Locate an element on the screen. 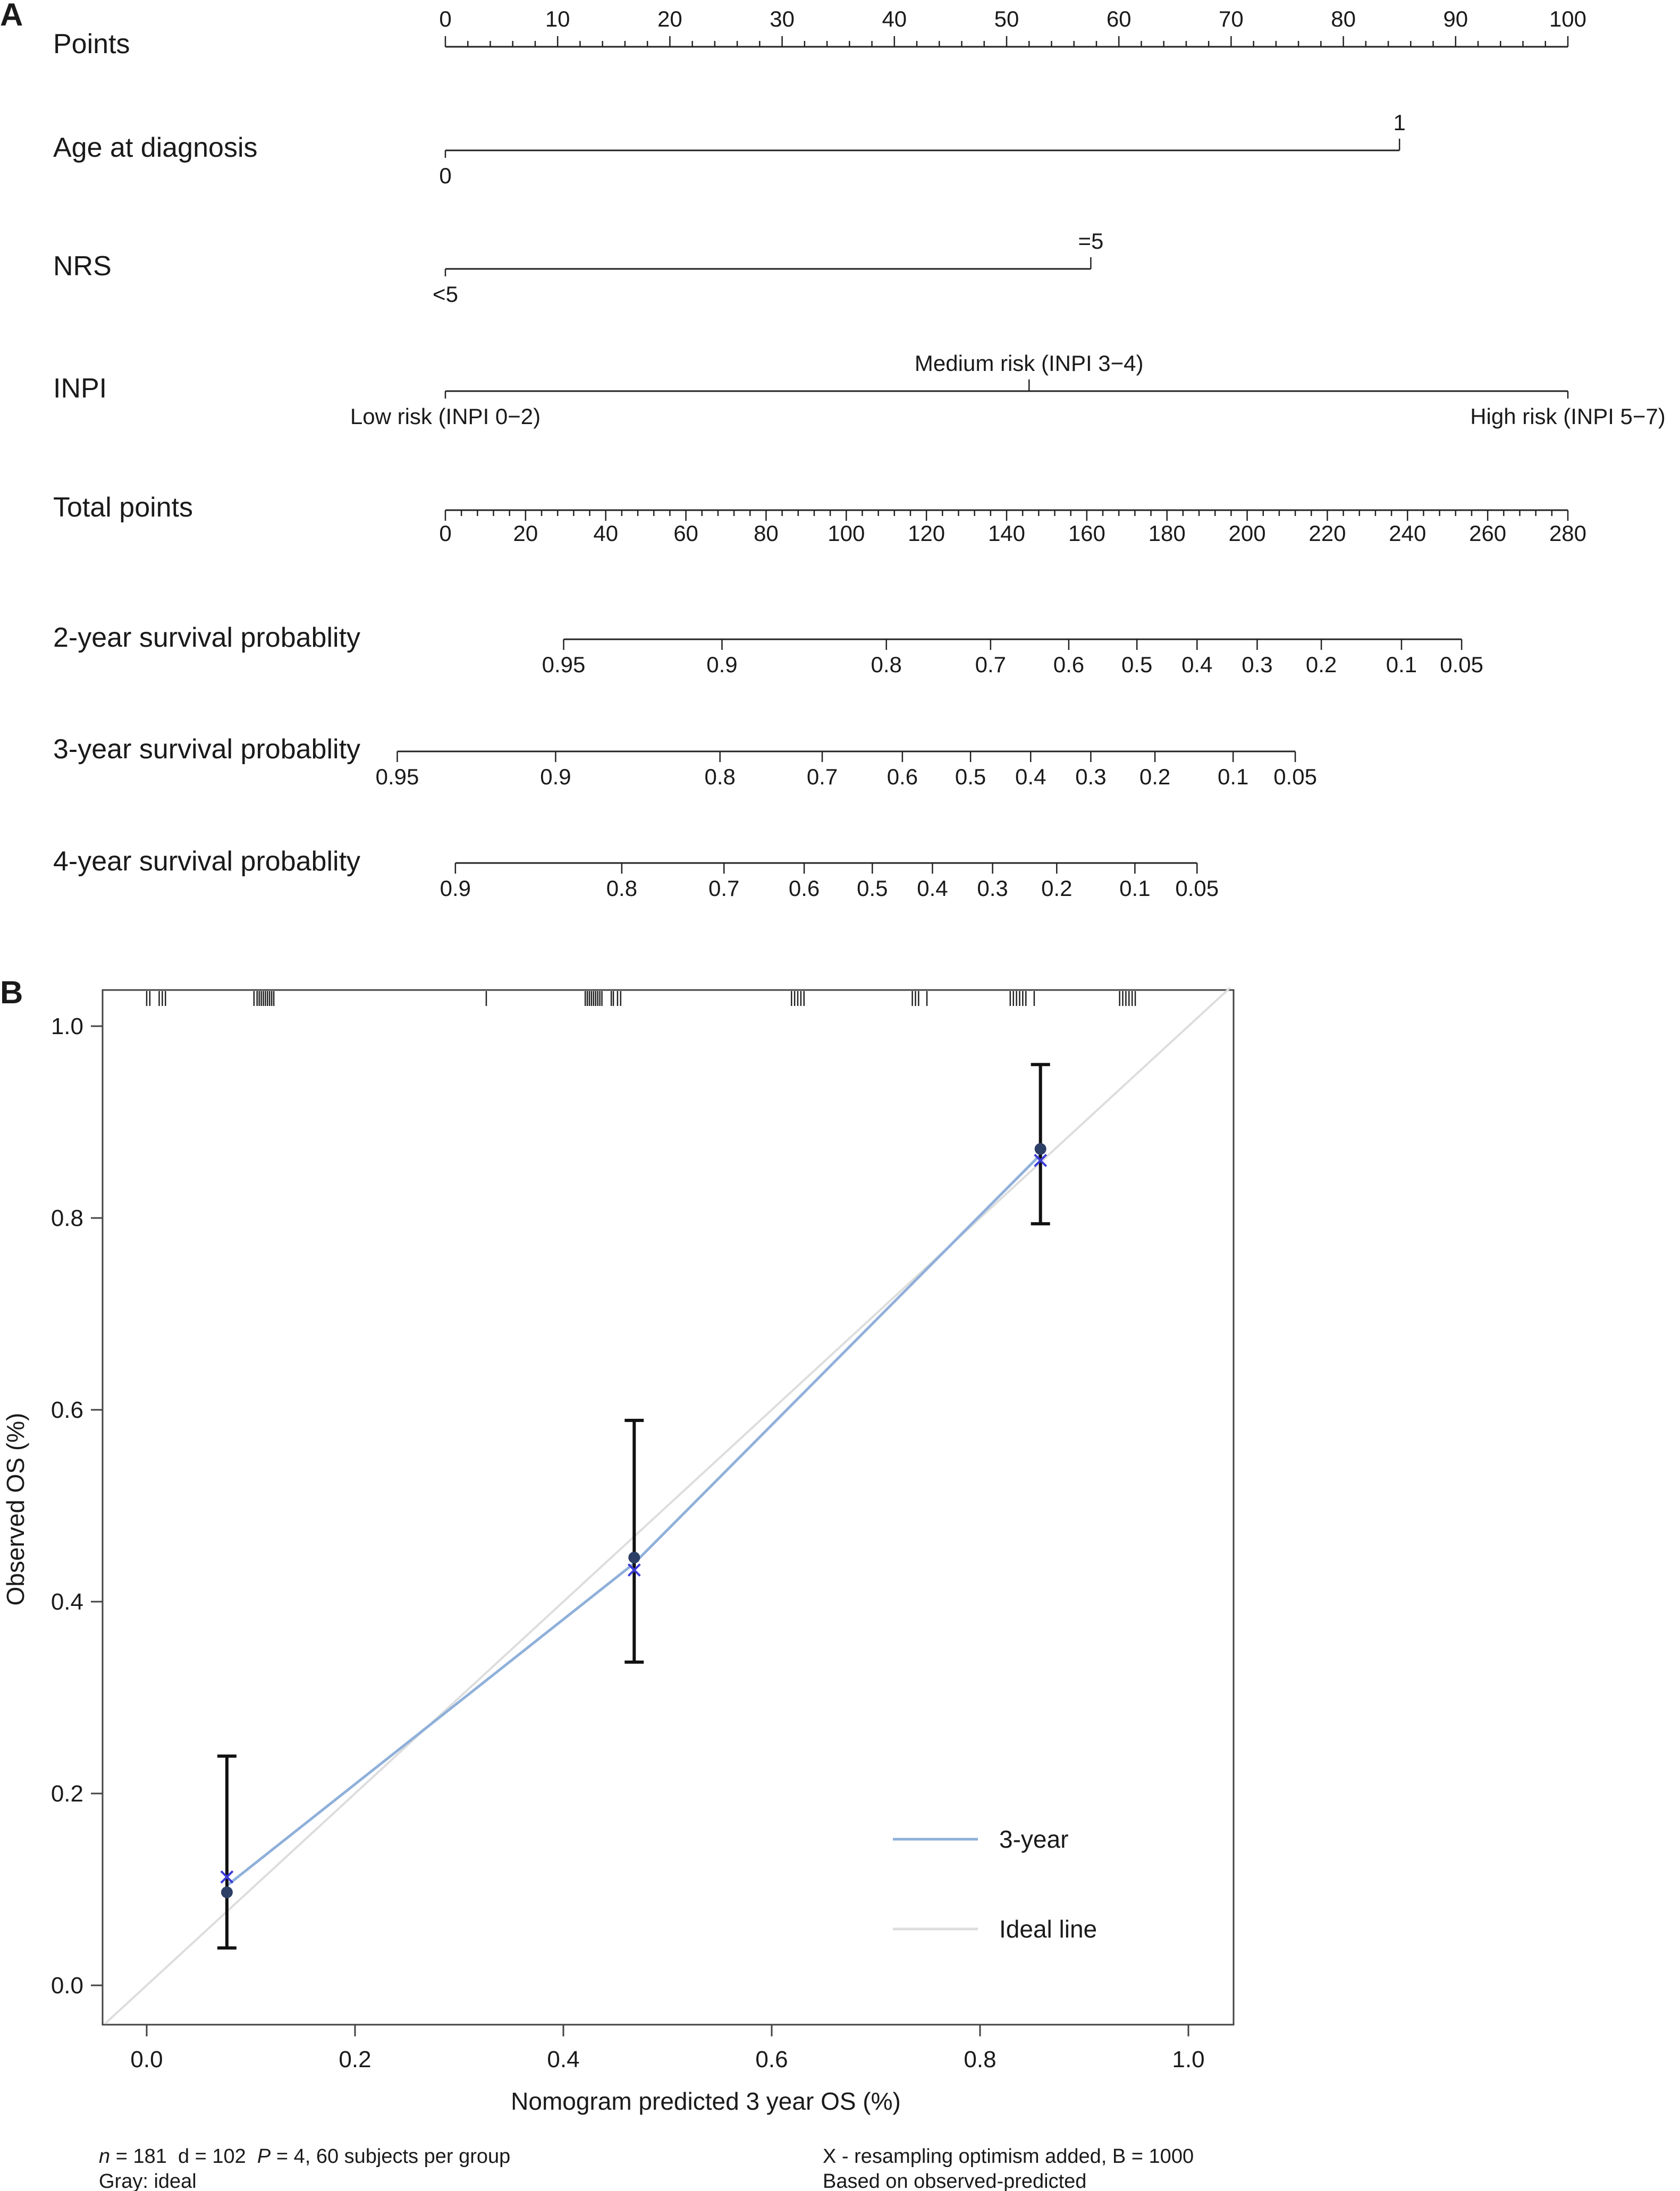 This screenshot has height=2191, width=1680. tick-label-total-220: 220 is located at coordinates (1327, 533).